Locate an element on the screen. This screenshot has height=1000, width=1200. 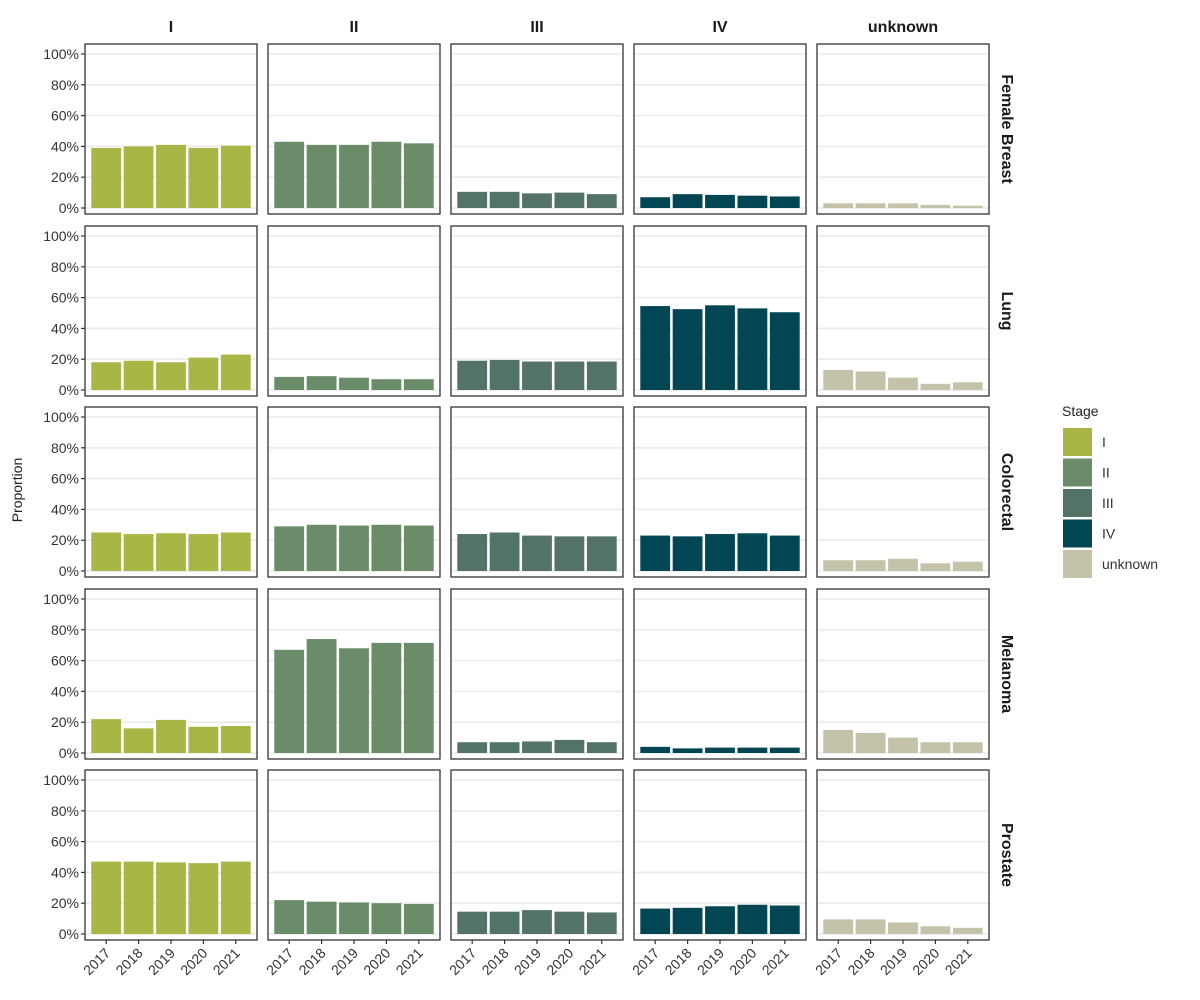
y-axis-title: Proportion is located at coordinates (17, 490).